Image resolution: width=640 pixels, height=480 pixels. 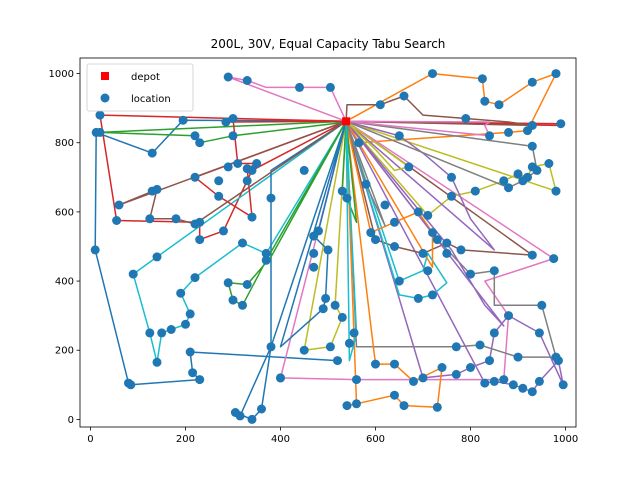 What do you see at coordinates (61, 74) in the screenshot?
I see `y-tick-label: 1000` at bounding box center [61, 74].